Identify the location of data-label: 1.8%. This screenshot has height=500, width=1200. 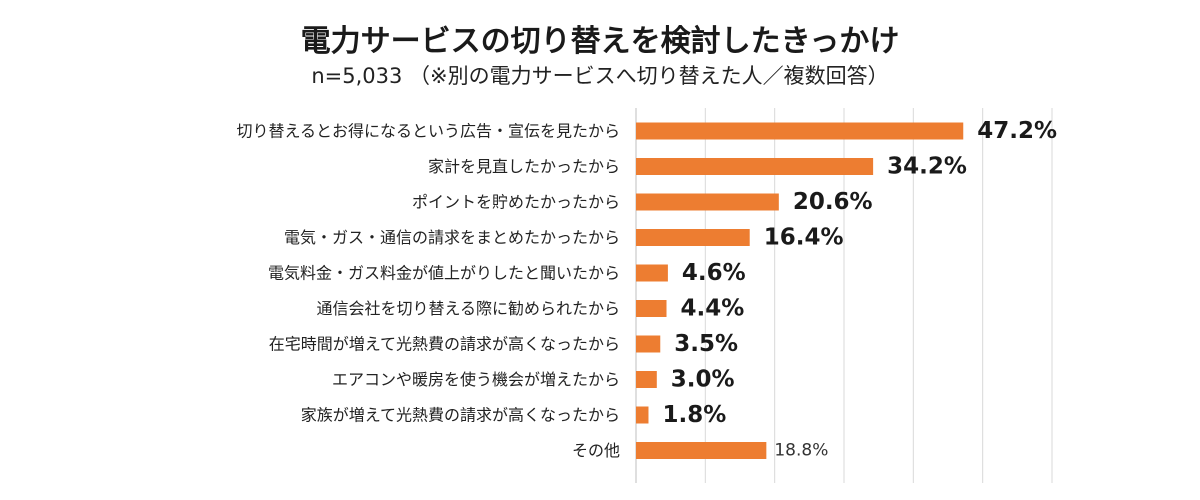
(694, 415).